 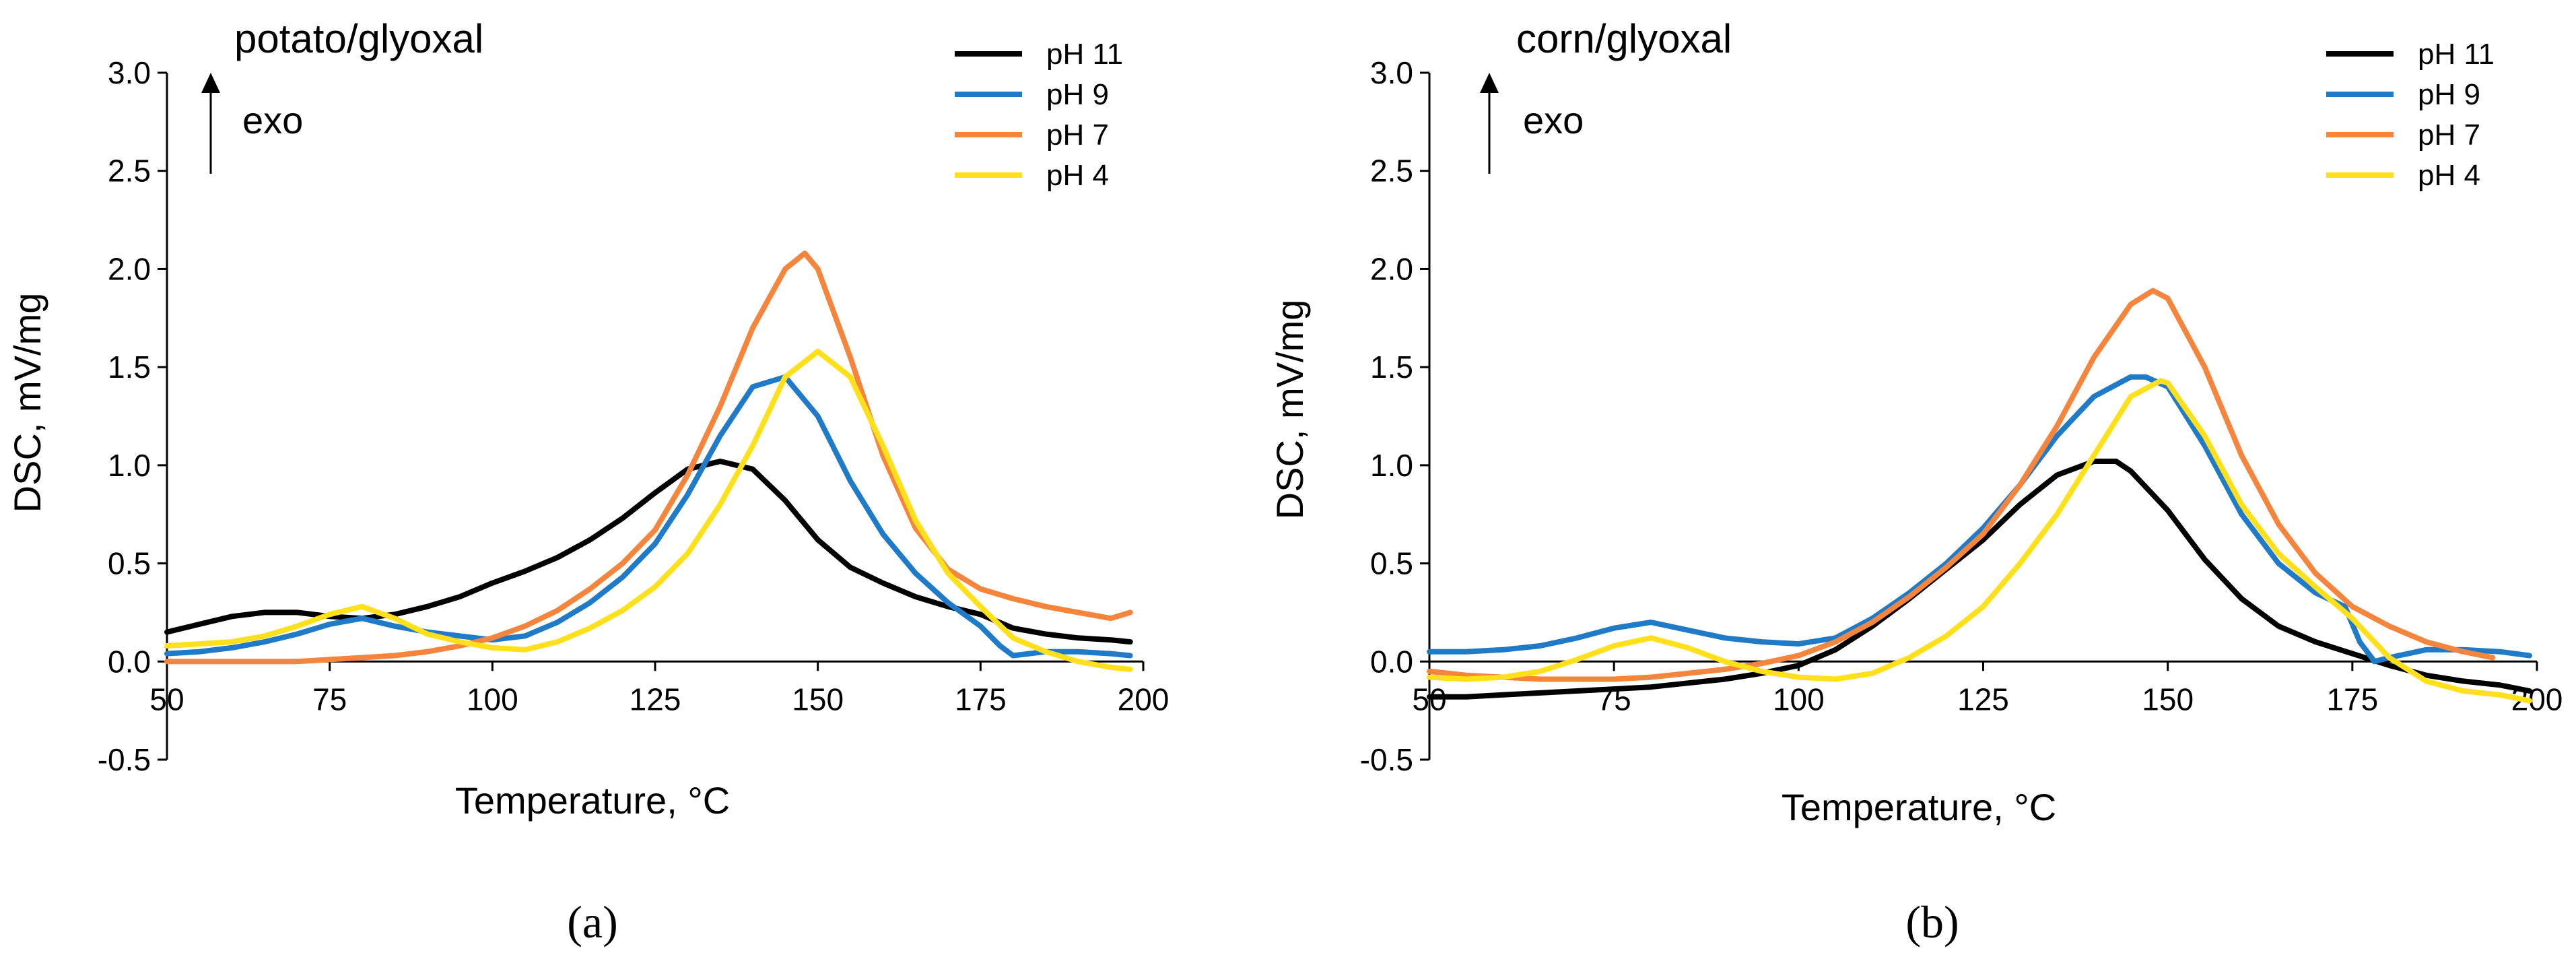 I want to click on x-tick-label: 75, so click(x=329, y=699).